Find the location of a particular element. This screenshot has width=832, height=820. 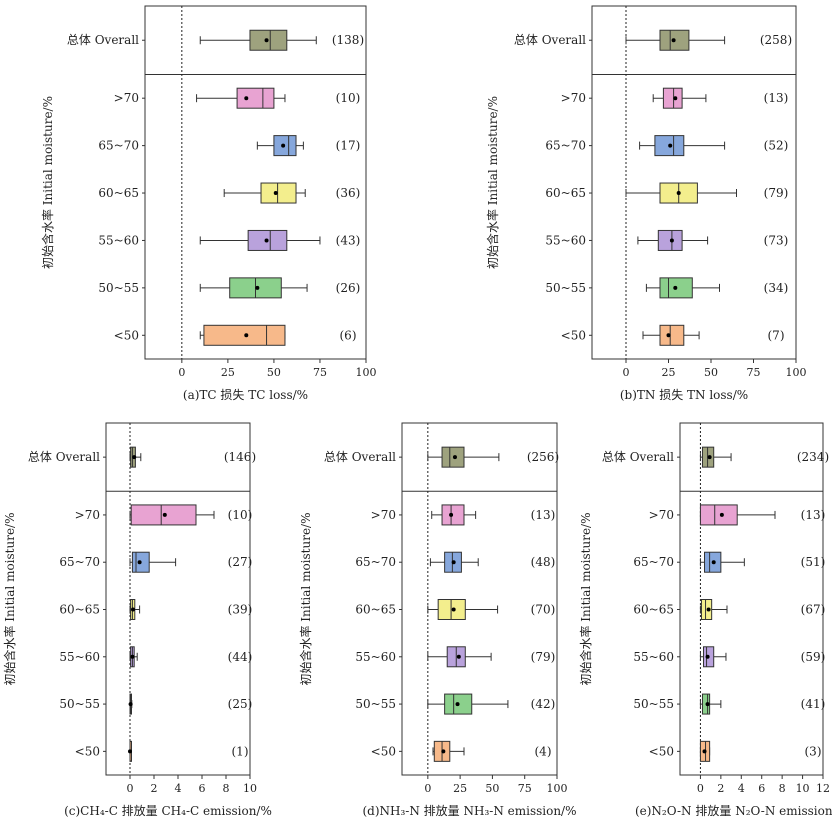

category-label: >70 is located at coordinates (383, 515).